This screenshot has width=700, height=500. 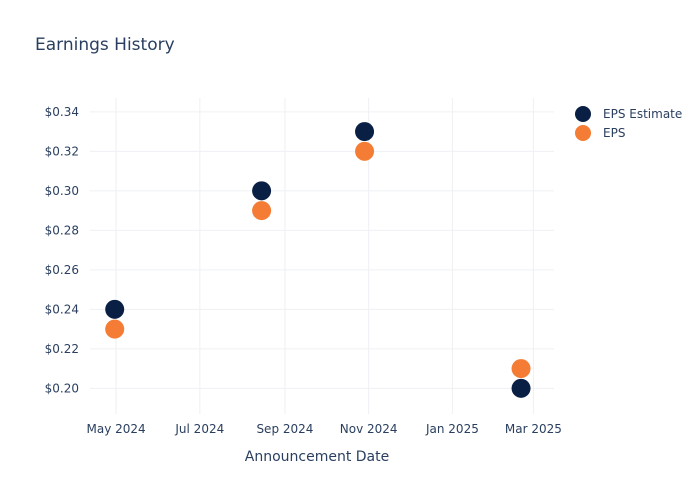 What do you see at coordinates (115, 429) in the screenshot?
I see `x-tick-label: May 2024` at bounding box center [115, 429].